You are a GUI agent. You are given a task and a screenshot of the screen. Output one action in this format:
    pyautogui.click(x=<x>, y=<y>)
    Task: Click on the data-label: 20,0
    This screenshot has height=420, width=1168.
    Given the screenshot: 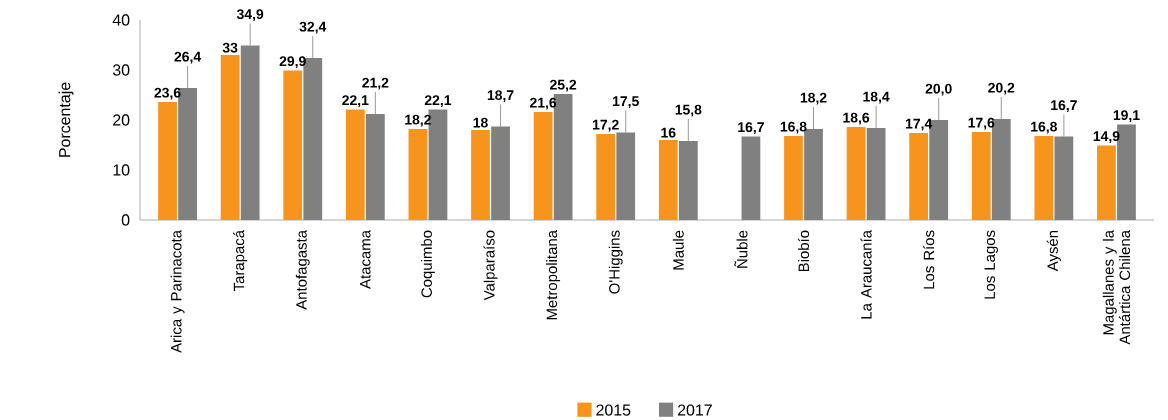 What is the action you would take?
    pyautogui.click(x=938, y=89)
    